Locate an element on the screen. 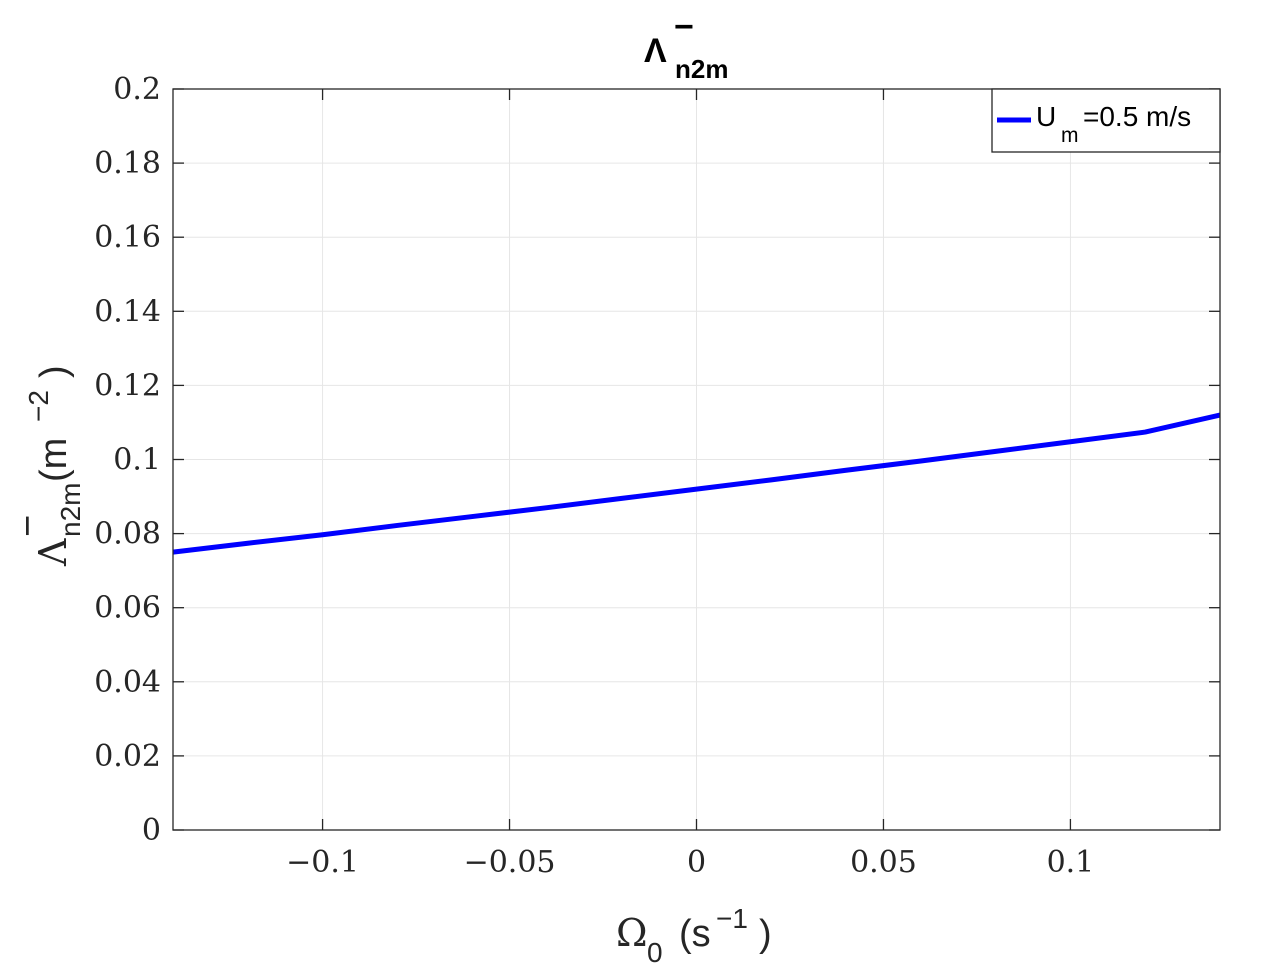 The height and width of the screenshot is (978, 1269). x-tick-label: −0.1 is located at coordinates (322, 862).